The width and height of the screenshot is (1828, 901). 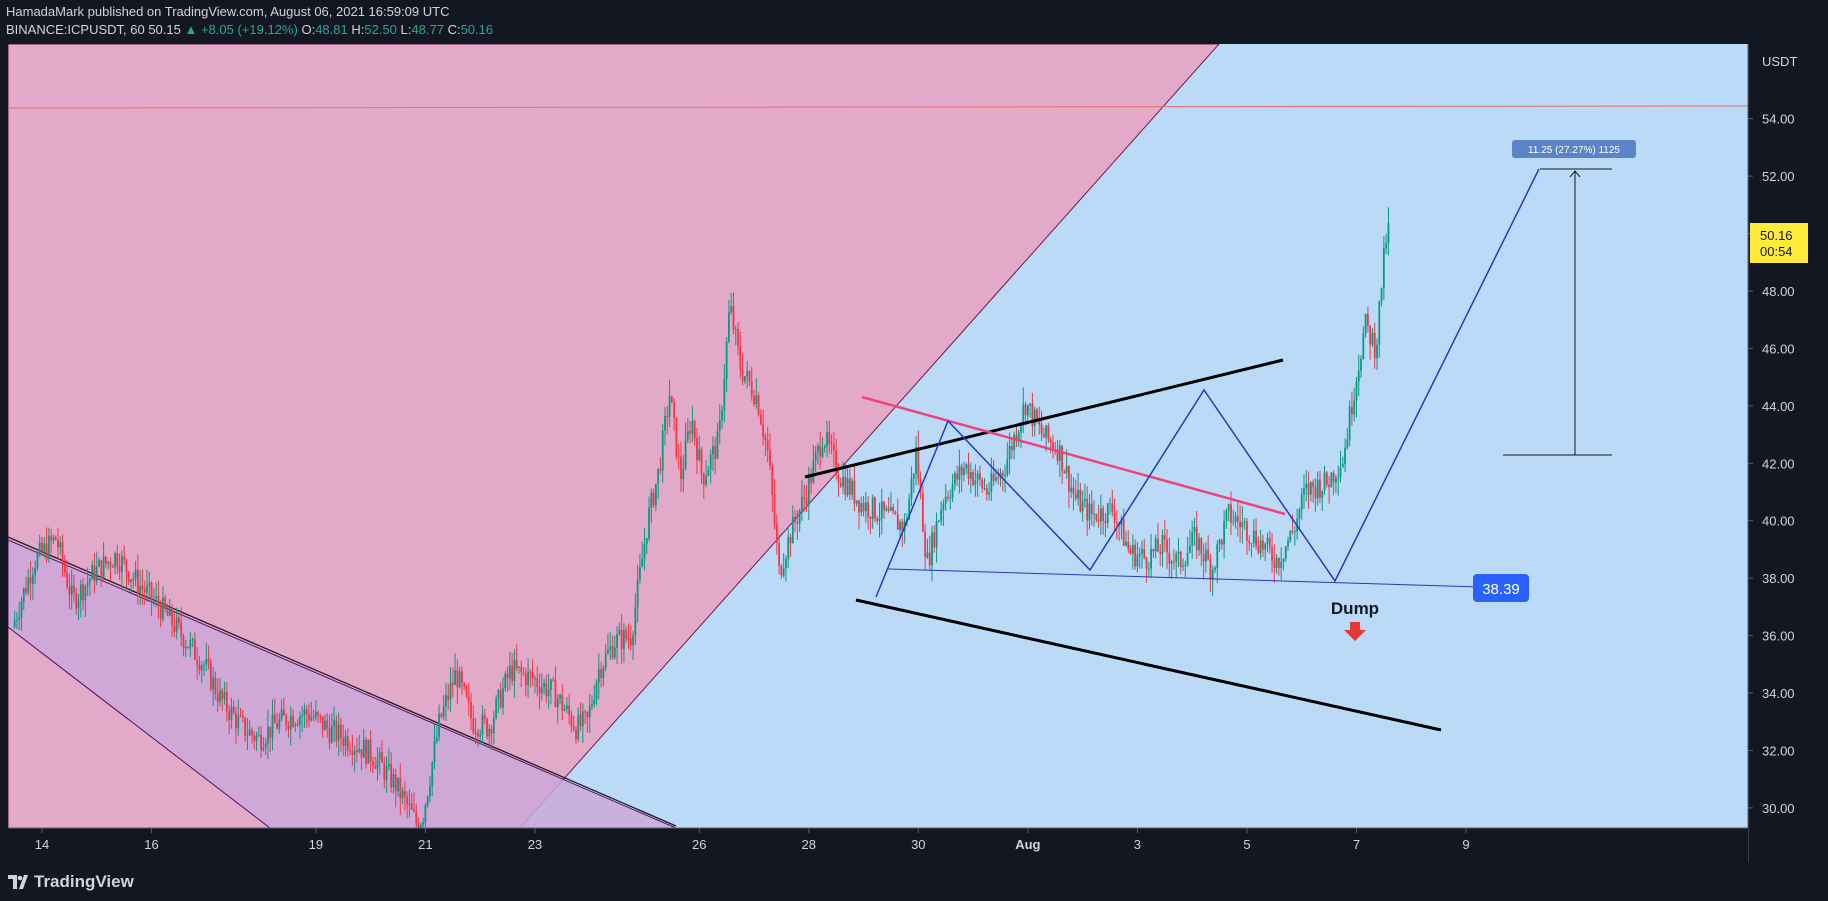 I want to click on y-tick-label: 42.00, so click(x=1778, y=463).